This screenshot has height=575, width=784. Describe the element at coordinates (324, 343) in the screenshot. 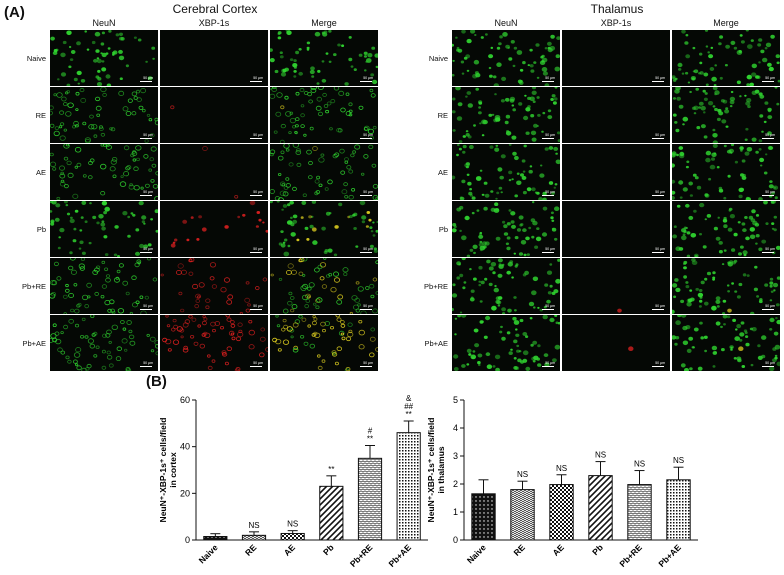

I see `micrograph-cortex-pb-ae-merge: 50 μm` at that location.